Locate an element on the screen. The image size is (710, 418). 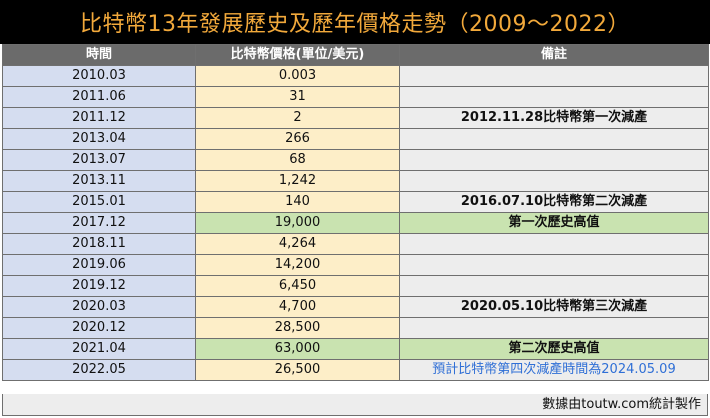
note-cell: 2020.05.10比特幣第三次減產 is located at coordinates (554, 307).